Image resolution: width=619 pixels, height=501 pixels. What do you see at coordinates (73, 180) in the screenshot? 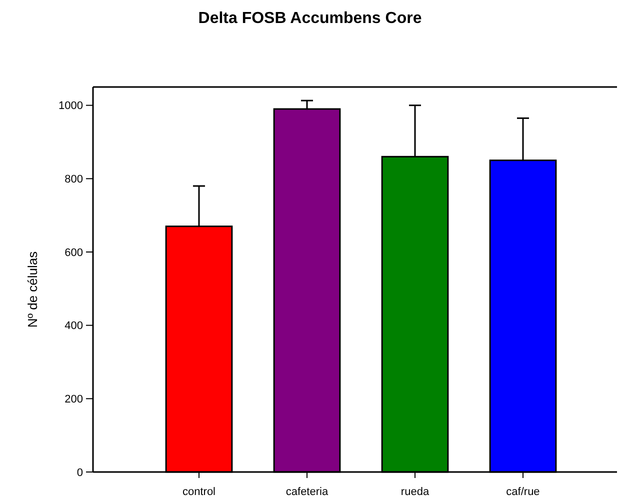
I see `y-tick-label: 800` at bounding box center [73, 180].